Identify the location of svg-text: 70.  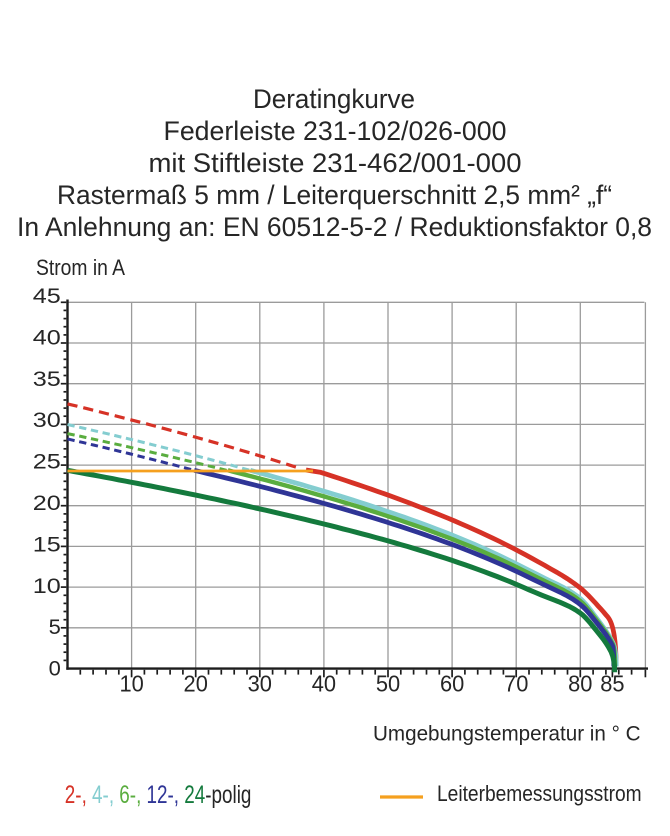
(516, 683).